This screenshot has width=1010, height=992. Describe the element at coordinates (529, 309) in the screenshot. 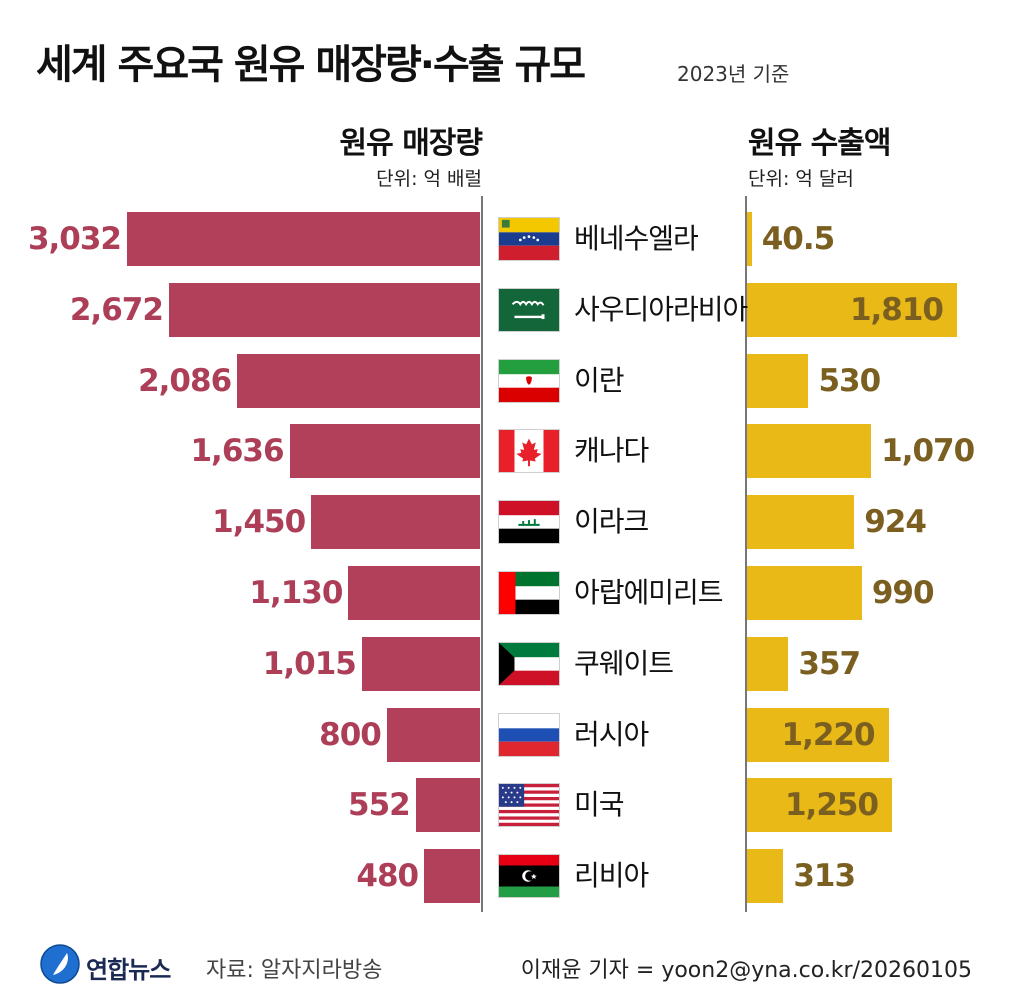

I see `saudi-arabia-flag-icon` at that location.